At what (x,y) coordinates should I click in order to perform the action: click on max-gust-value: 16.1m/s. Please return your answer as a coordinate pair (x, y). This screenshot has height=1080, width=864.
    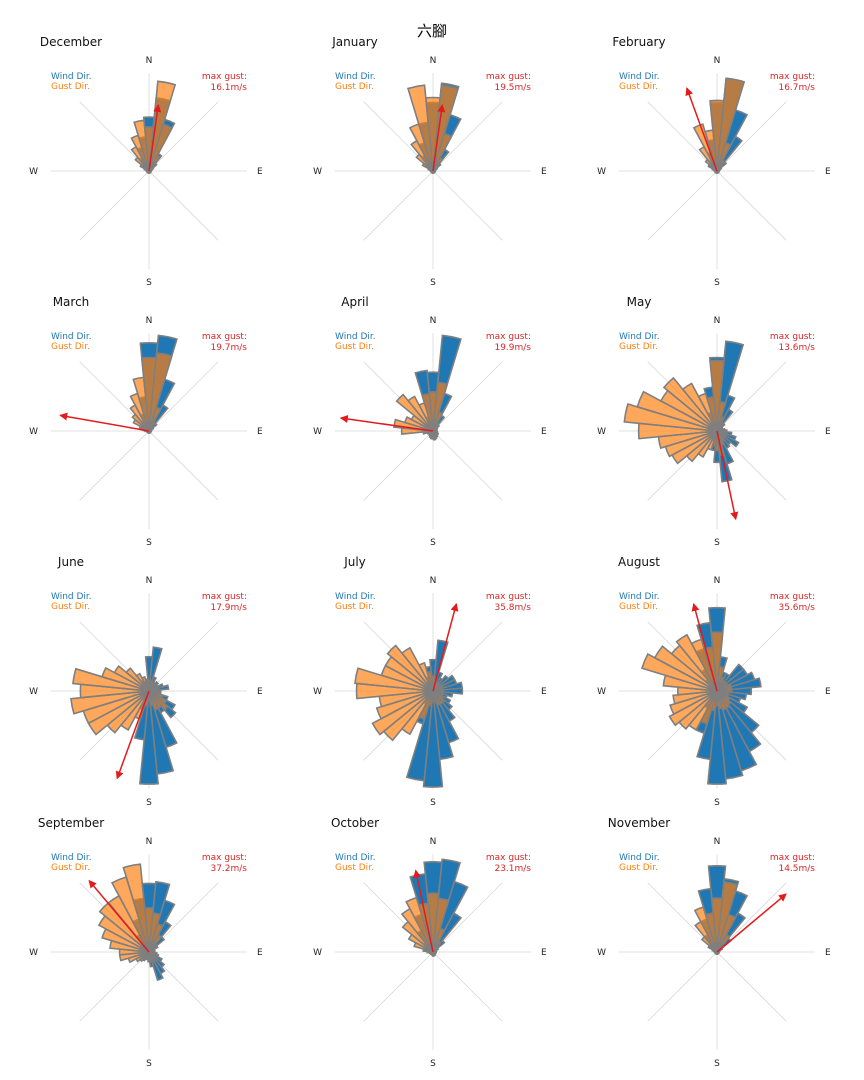
    Looking at the image, I should click on (228, 88).